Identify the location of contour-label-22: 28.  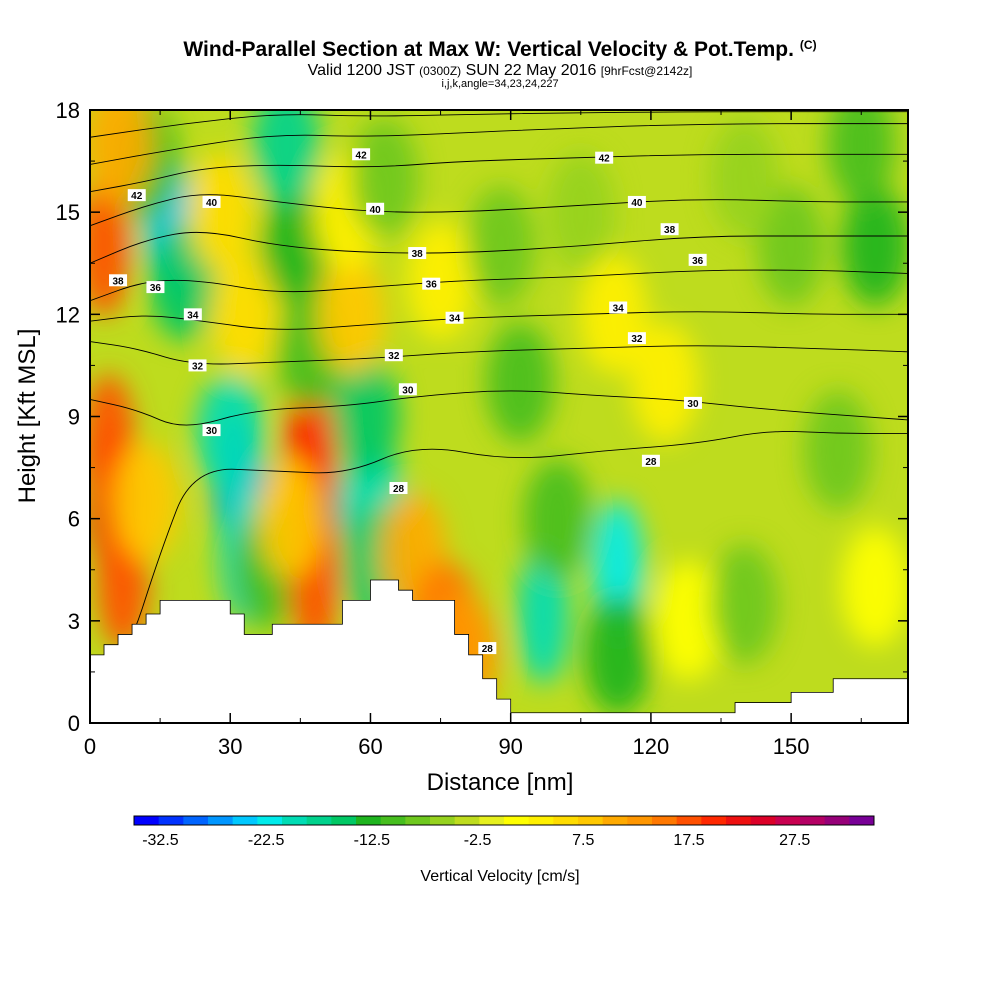
(398, 488).